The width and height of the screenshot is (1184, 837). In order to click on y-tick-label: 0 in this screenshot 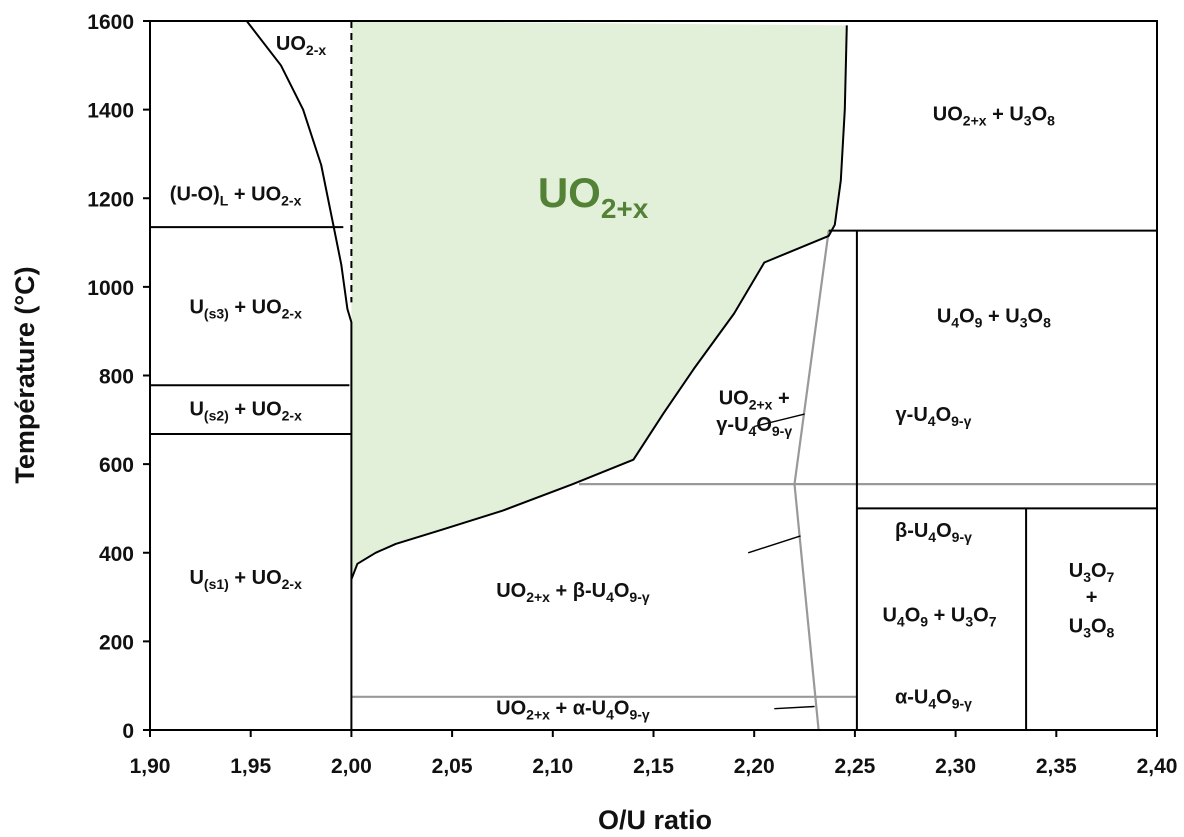, I will do `click(128, 731)`.